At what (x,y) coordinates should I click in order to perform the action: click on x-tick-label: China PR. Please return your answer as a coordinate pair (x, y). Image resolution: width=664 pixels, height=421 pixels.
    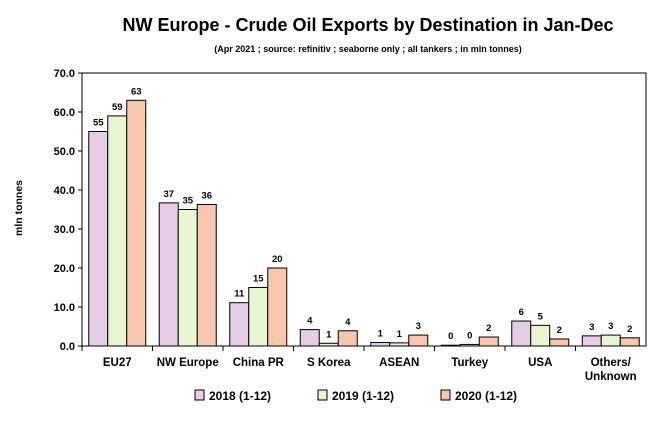
    Looking at the image, I should click on (259, 363).